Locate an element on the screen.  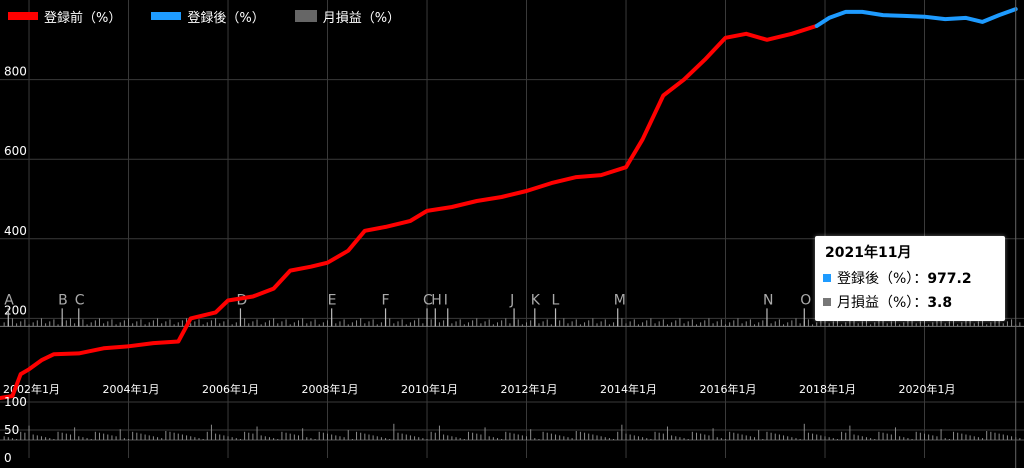
bar-y-tick-label: 100 is located at coordinates (15, 402).